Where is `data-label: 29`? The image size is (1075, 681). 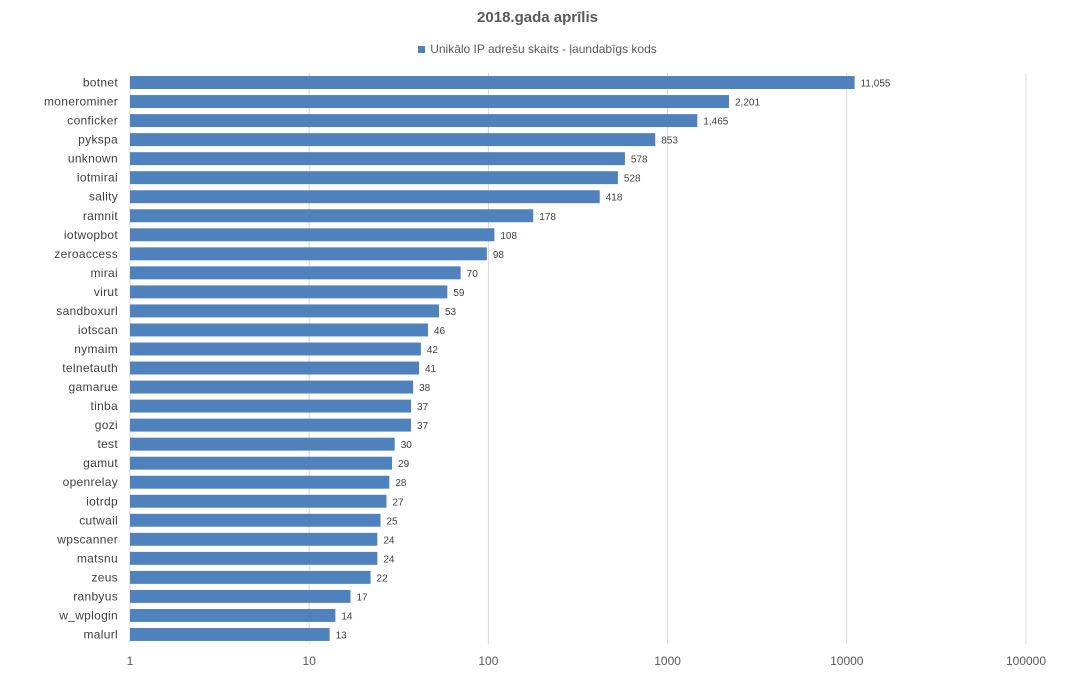 data-label: 29 is located at coordinates (404, 464).